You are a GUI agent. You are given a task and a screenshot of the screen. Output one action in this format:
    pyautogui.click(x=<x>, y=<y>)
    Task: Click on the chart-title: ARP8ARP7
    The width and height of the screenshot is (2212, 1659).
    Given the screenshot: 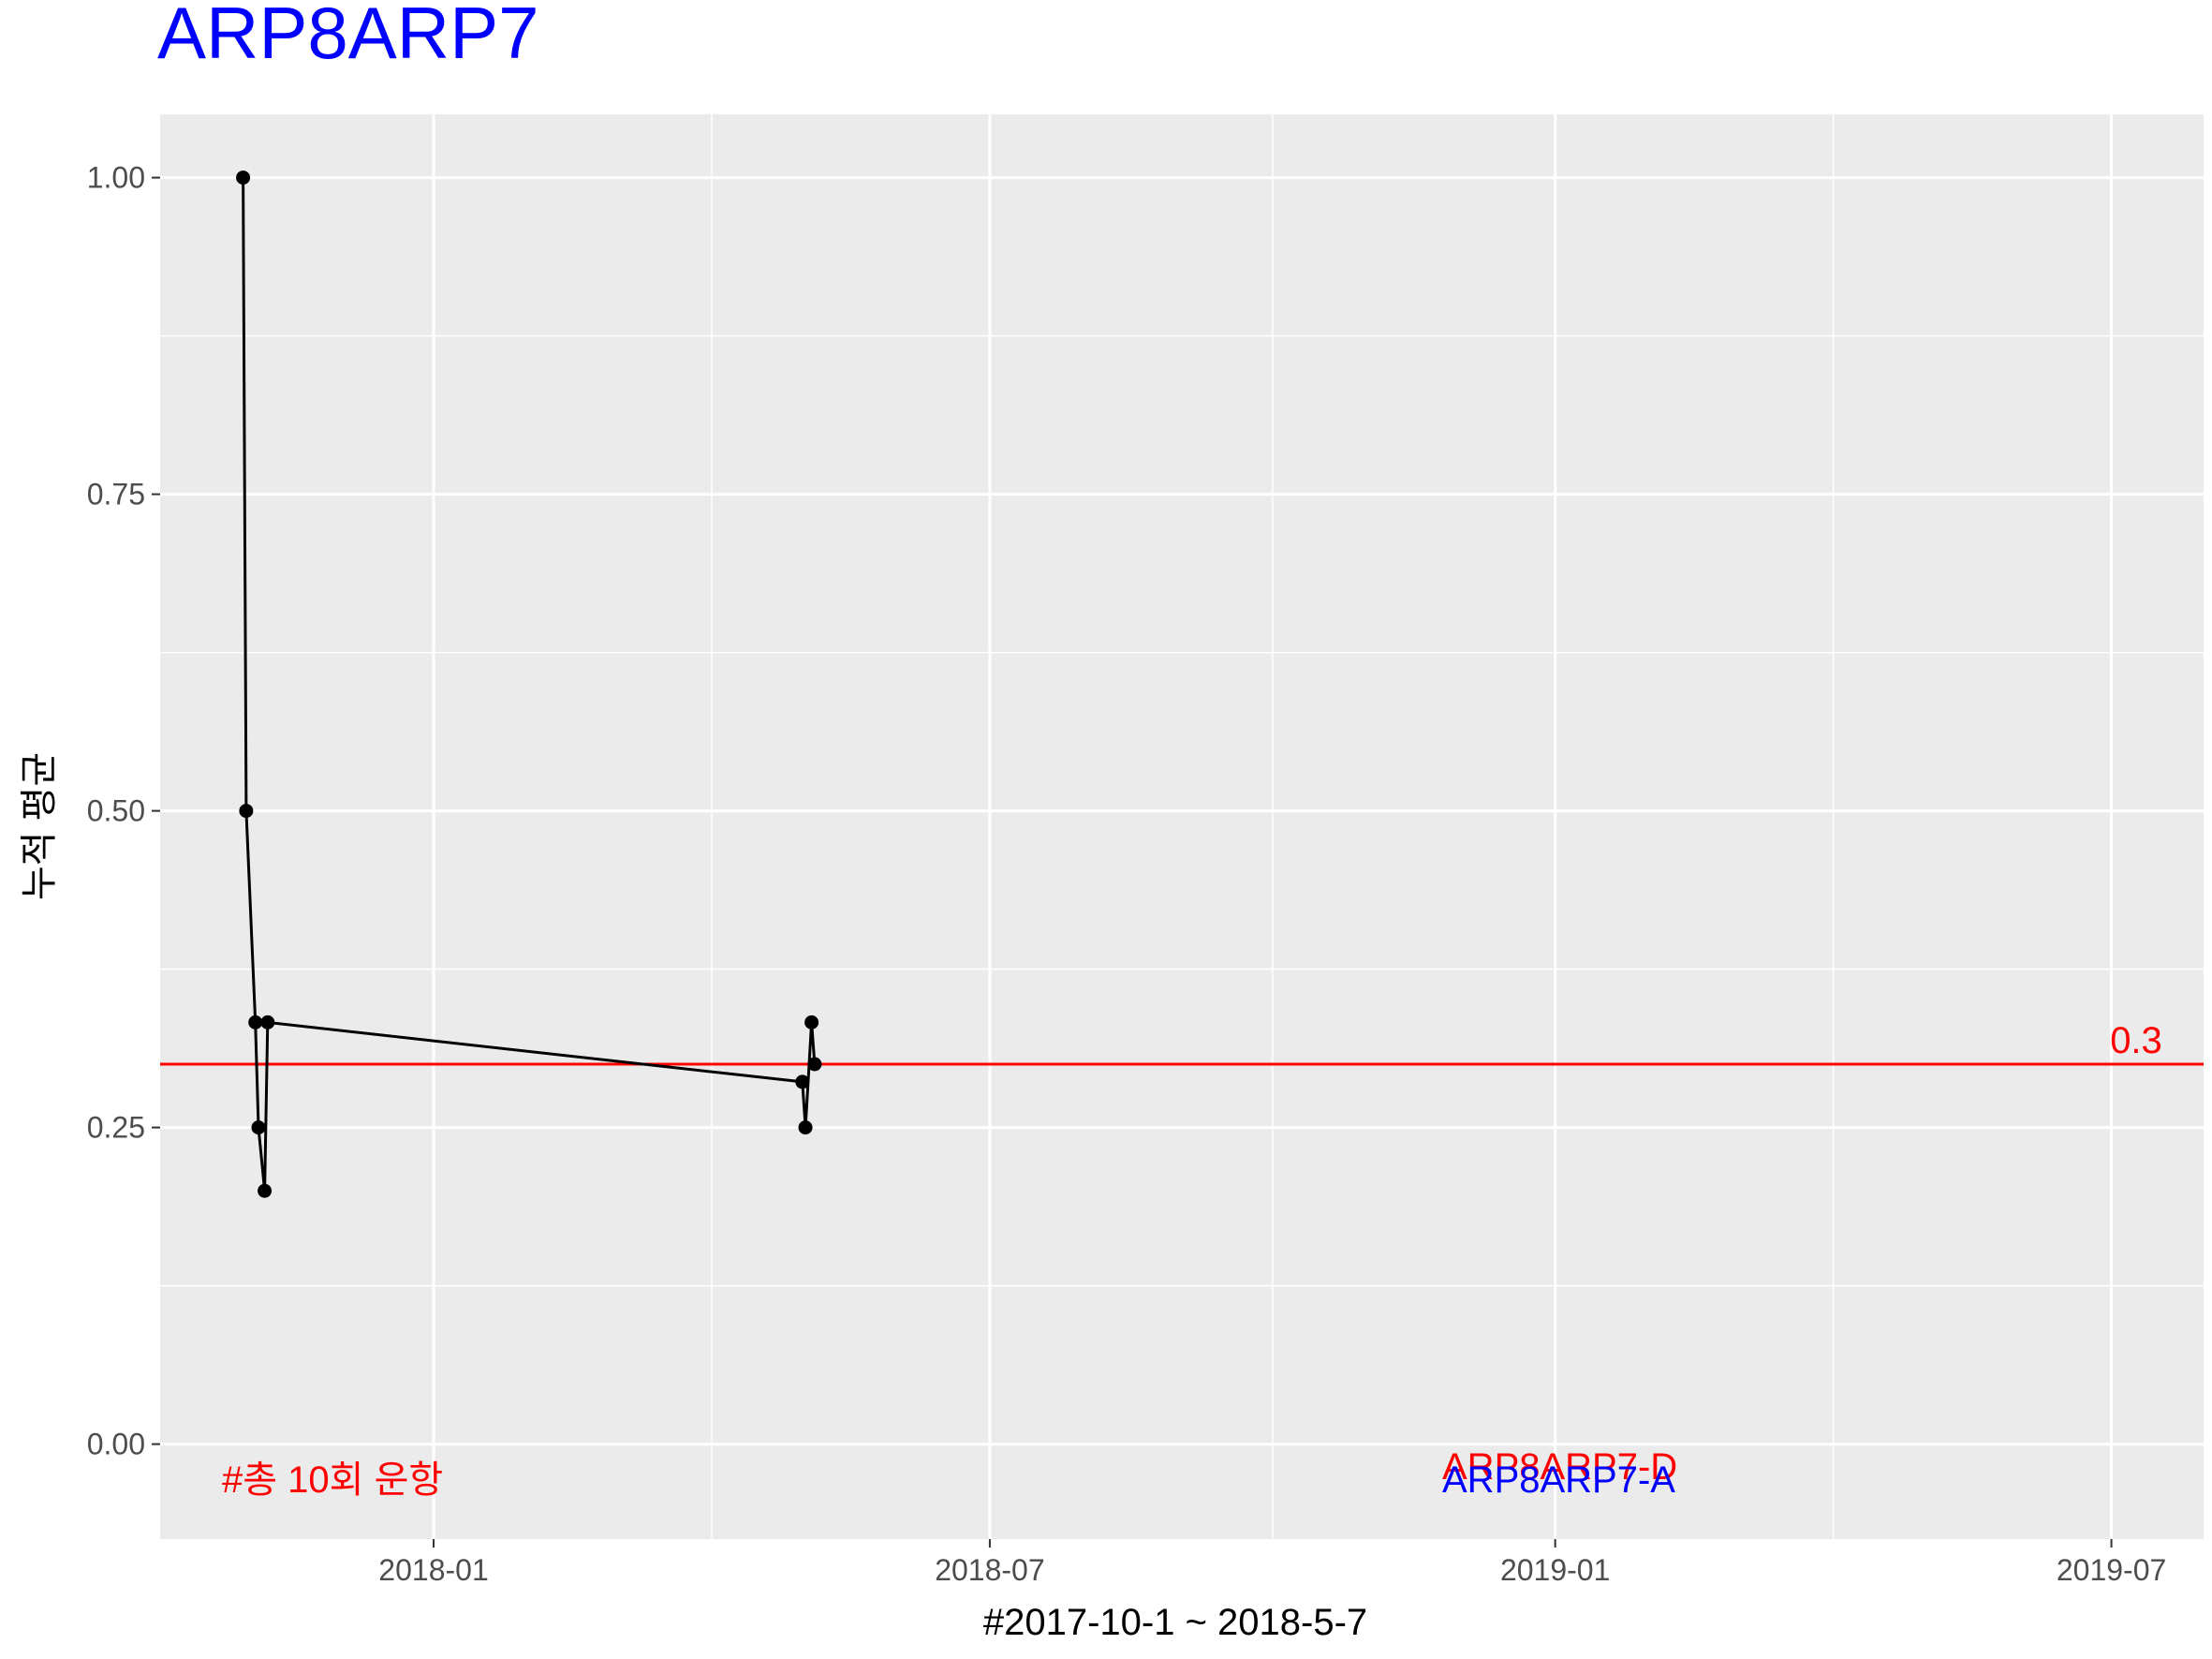 What is the action you would take?
    pyautogui.click(x=348, y=37)
    